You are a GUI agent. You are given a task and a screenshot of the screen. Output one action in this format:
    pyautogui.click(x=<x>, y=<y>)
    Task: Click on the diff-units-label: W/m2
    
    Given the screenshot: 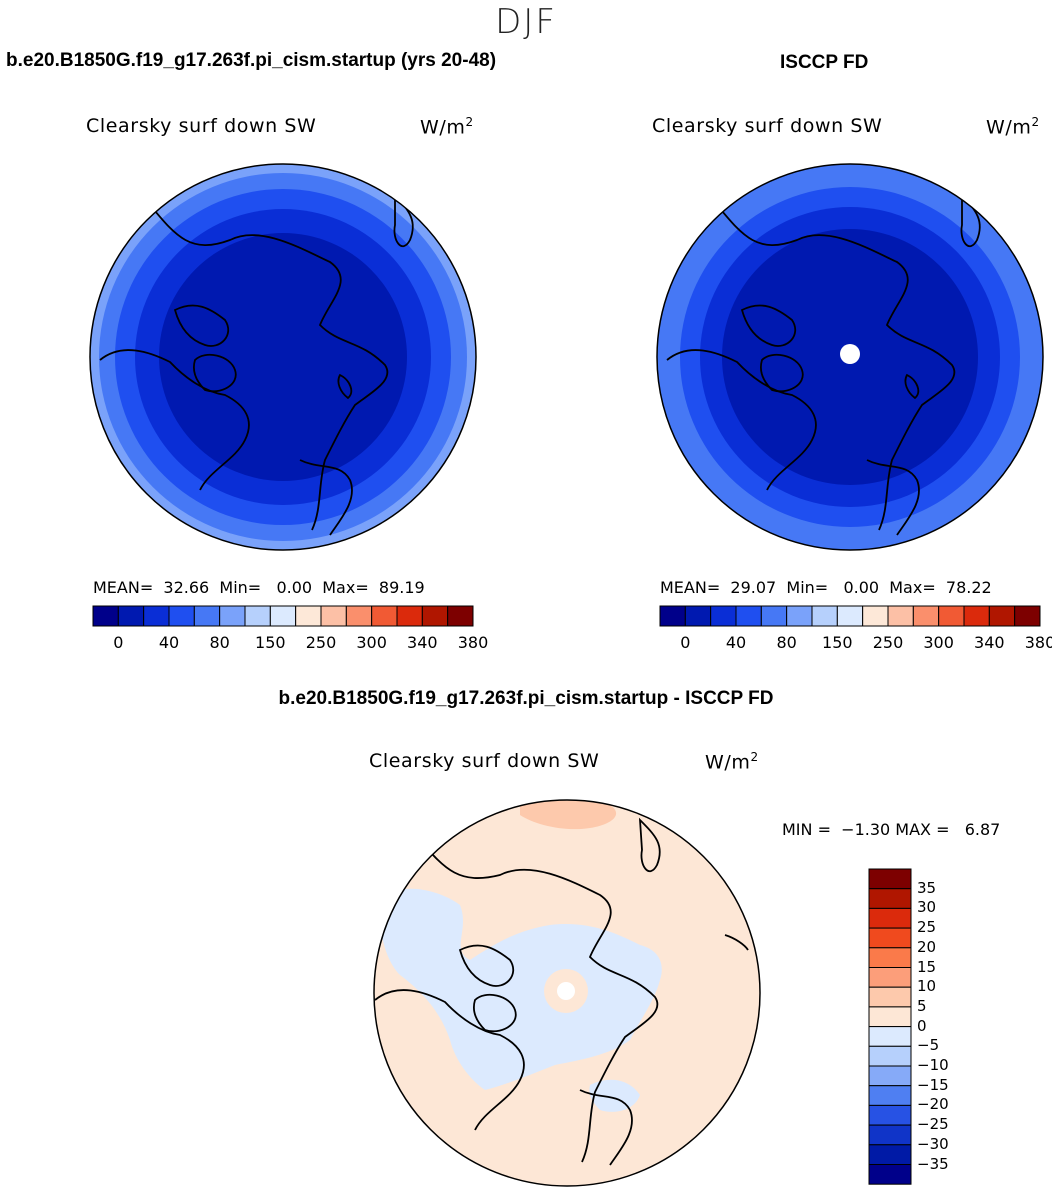 What is the action you would take?
    pyautogui.click(x=732, y=762)
    